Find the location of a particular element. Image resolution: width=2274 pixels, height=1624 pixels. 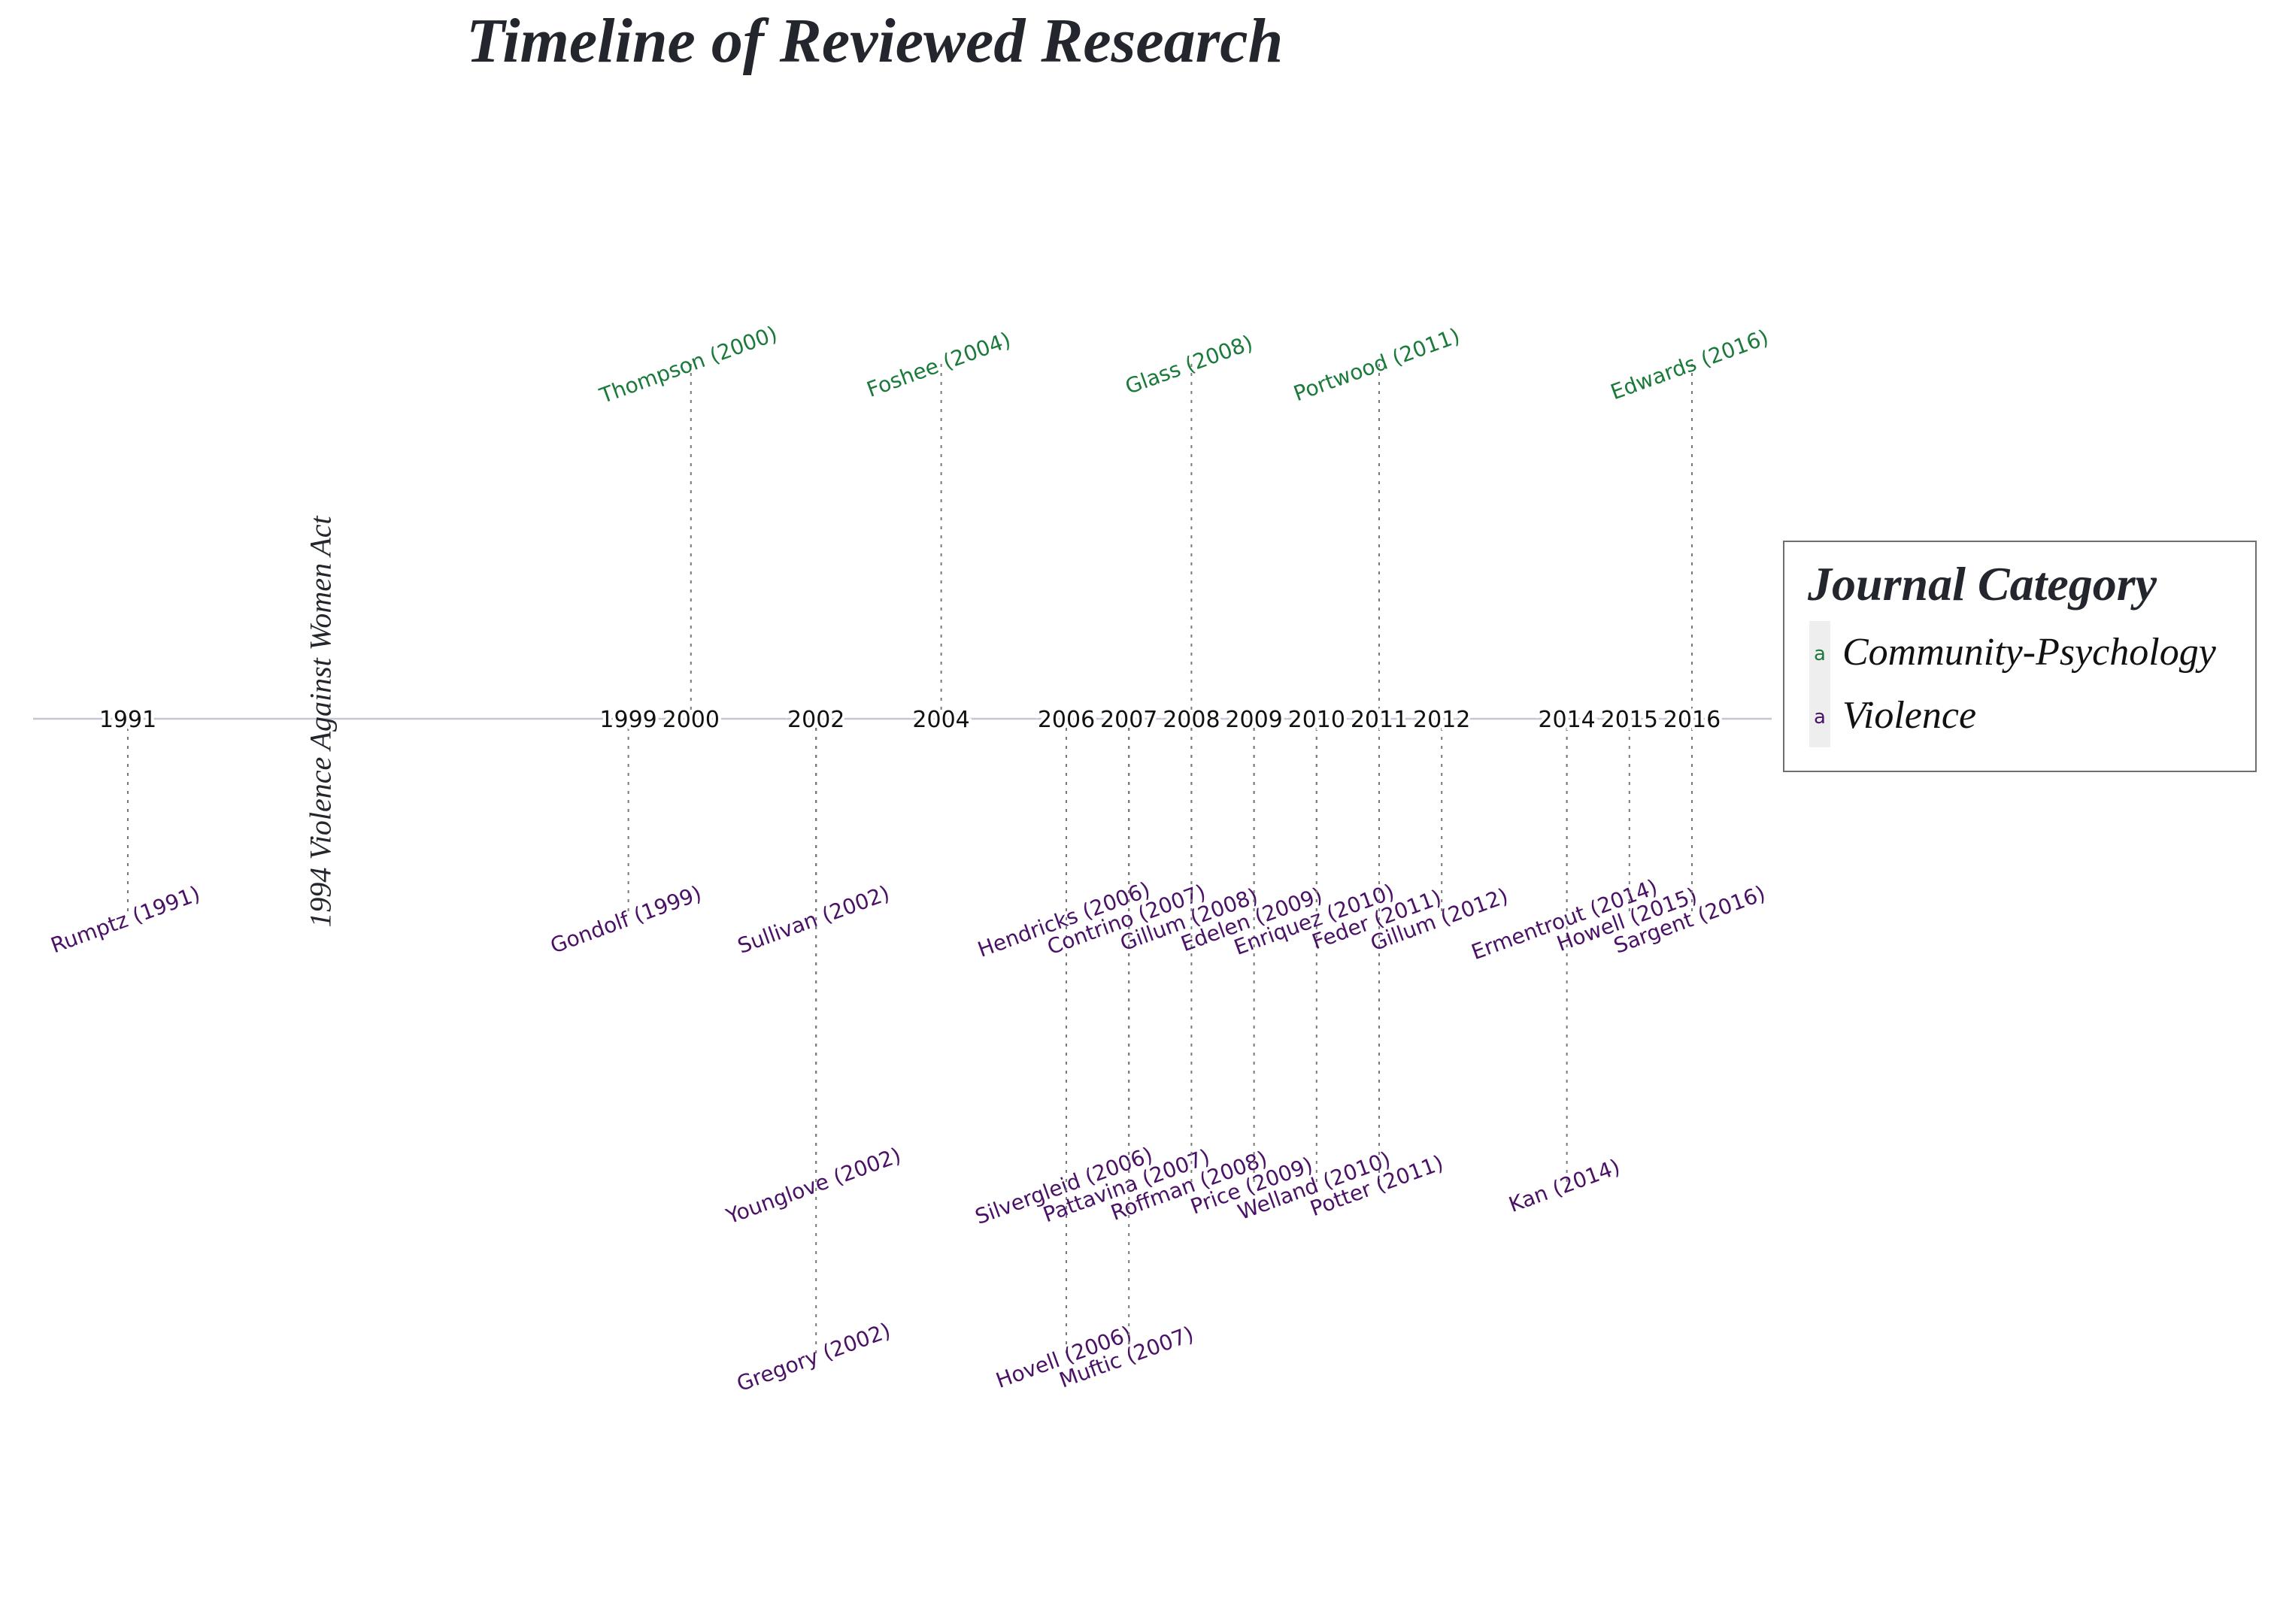

year-tick-label: 2007 is located at coordinates (1128, 720).